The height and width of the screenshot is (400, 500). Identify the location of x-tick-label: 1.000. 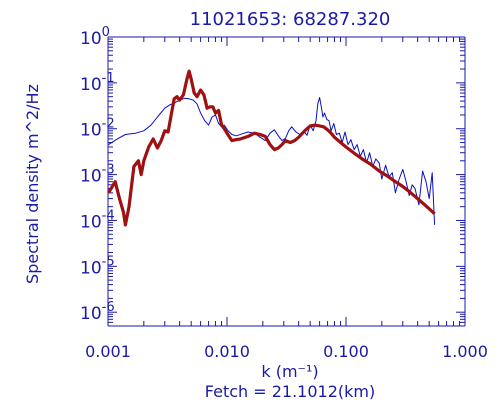
(465, 351).